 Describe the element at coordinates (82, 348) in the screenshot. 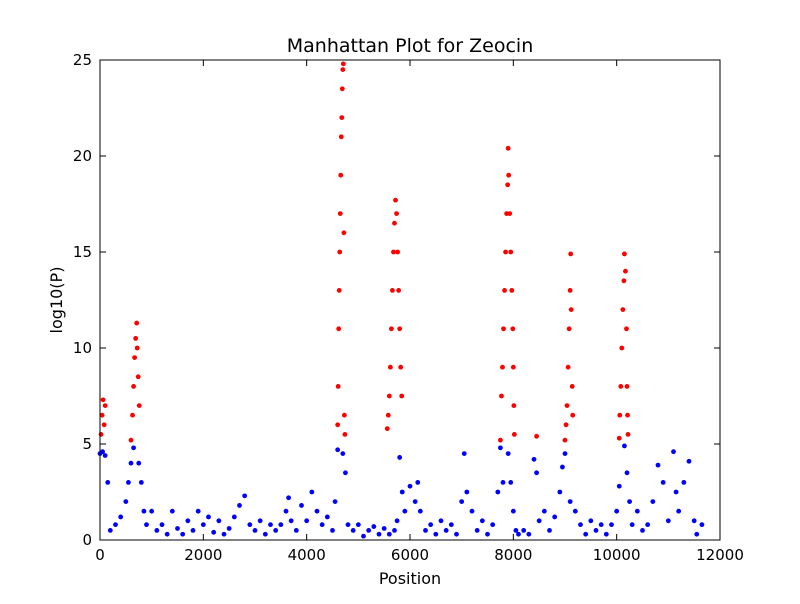

I see `y-tick-label: 10` at that location.